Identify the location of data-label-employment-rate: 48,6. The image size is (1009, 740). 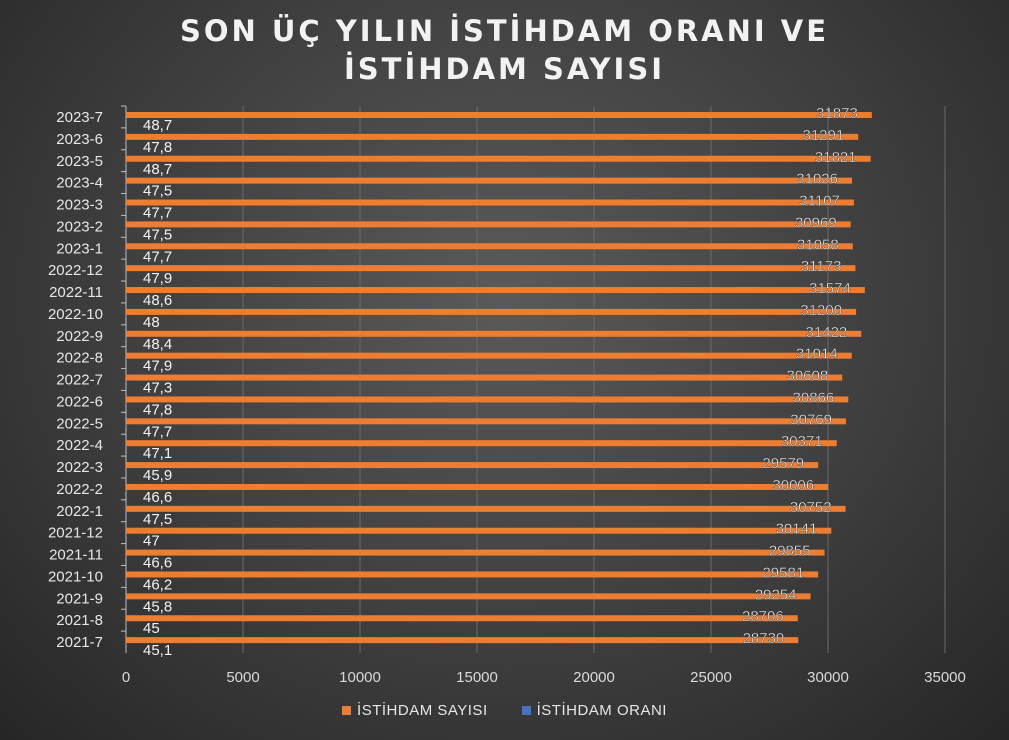
(157, 300).